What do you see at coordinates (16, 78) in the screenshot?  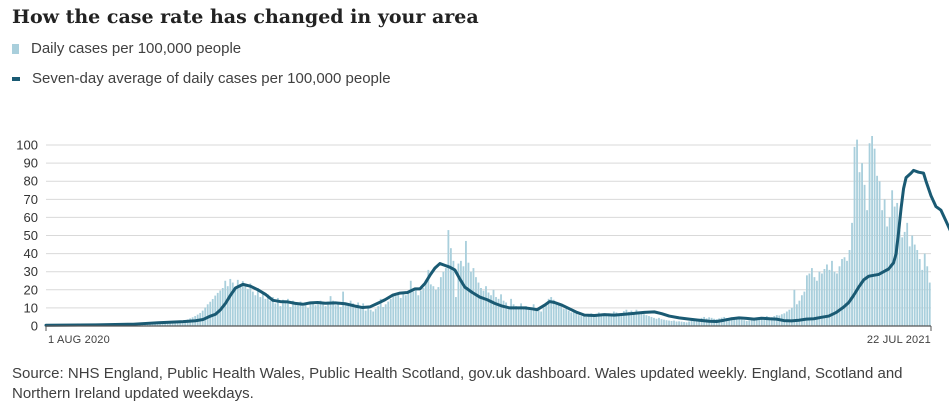 I see `legend-line-swatch` at bounding box center [16, 78].